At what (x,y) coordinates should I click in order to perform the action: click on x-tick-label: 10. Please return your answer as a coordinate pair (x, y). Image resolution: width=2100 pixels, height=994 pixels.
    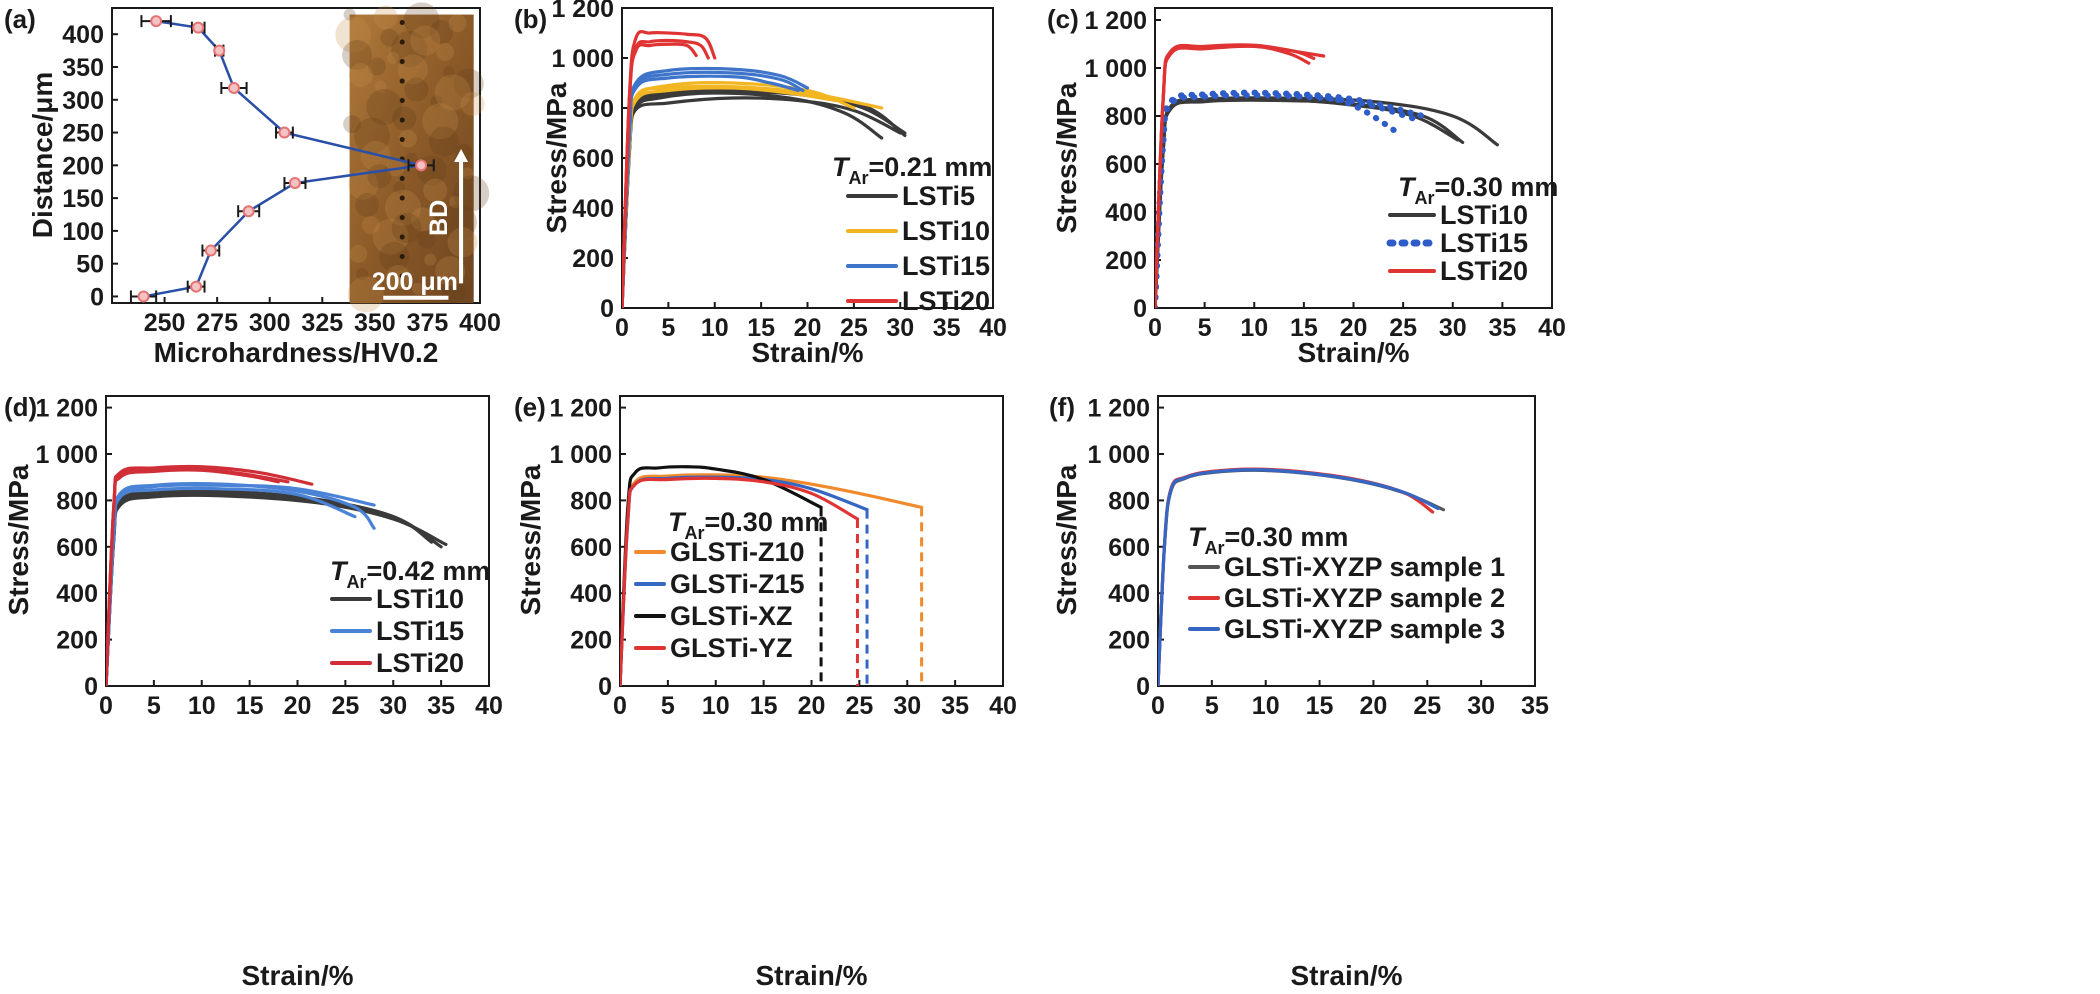
    Looking at the image, I should click on (716, 706).